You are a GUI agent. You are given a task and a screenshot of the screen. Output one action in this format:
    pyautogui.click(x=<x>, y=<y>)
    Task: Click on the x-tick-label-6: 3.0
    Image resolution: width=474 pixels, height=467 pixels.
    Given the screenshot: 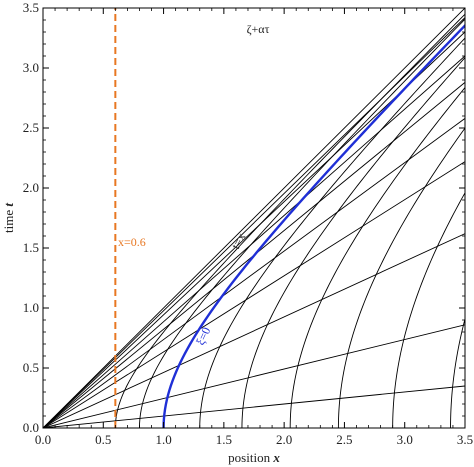 What is the action you would take?
    pyautogui.click(x=405, y=439)
    